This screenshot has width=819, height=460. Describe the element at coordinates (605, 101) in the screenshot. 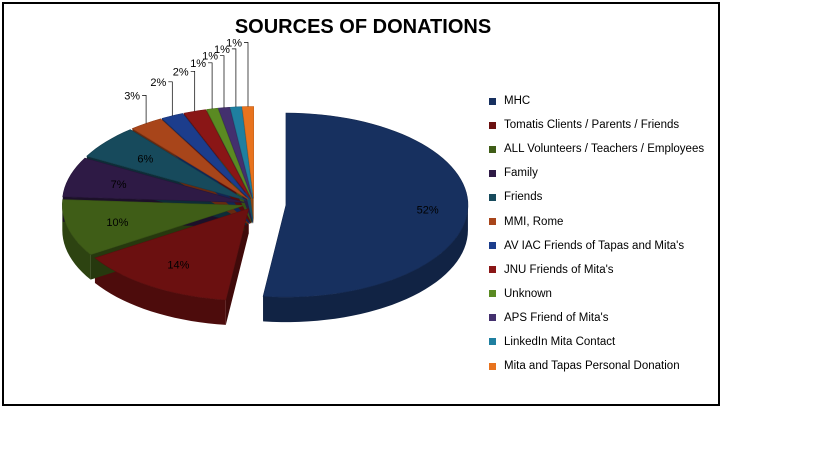

I see `legend-item: MHC` at that location.